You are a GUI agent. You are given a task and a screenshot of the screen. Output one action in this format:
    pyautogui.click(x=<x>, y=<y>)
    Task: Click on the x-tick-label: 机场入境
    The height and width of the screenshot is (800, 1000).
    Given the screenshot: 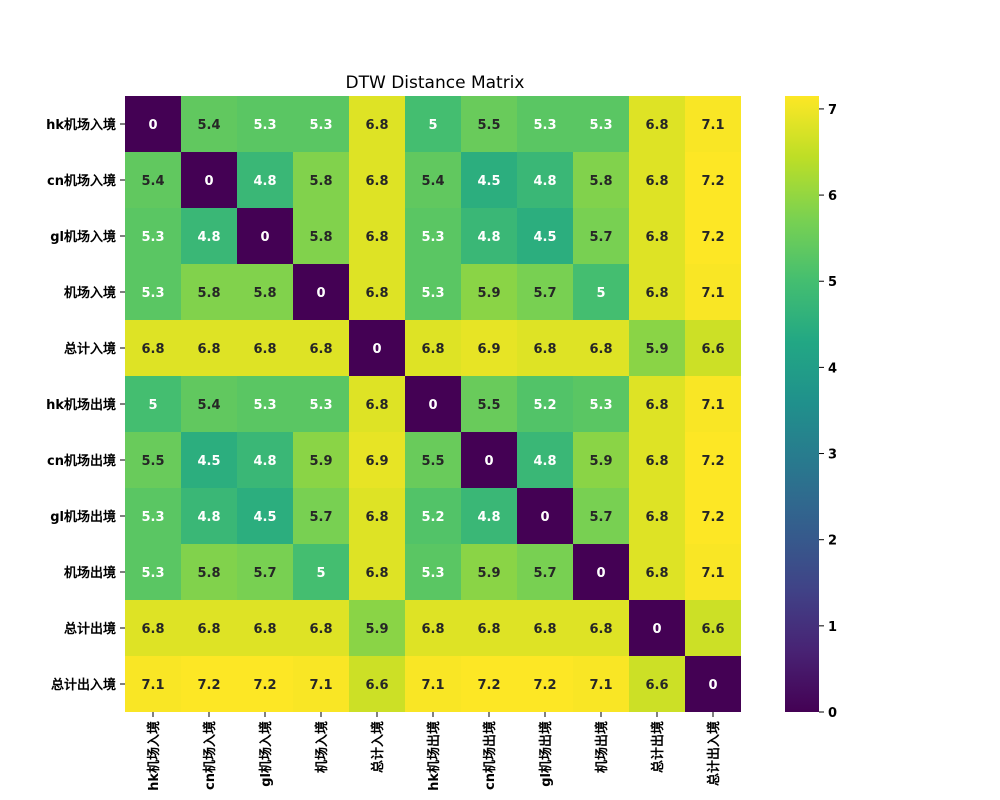 What is the action you would take?
    pyautogui.click(x=322, y=747)
    